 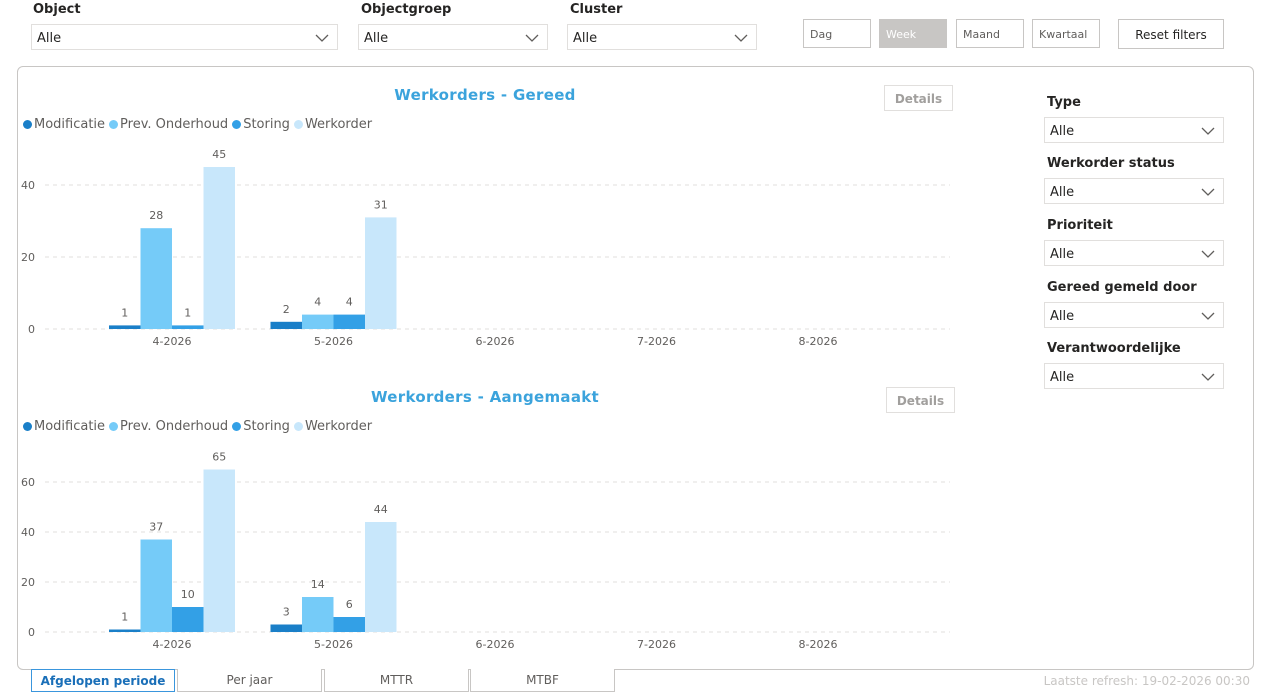 What do you see at coordinates (1062, 377) in the screenshot?
I see `verantwoordelijke-dropdown-value: Alle` at bounding box center [1062, 377].